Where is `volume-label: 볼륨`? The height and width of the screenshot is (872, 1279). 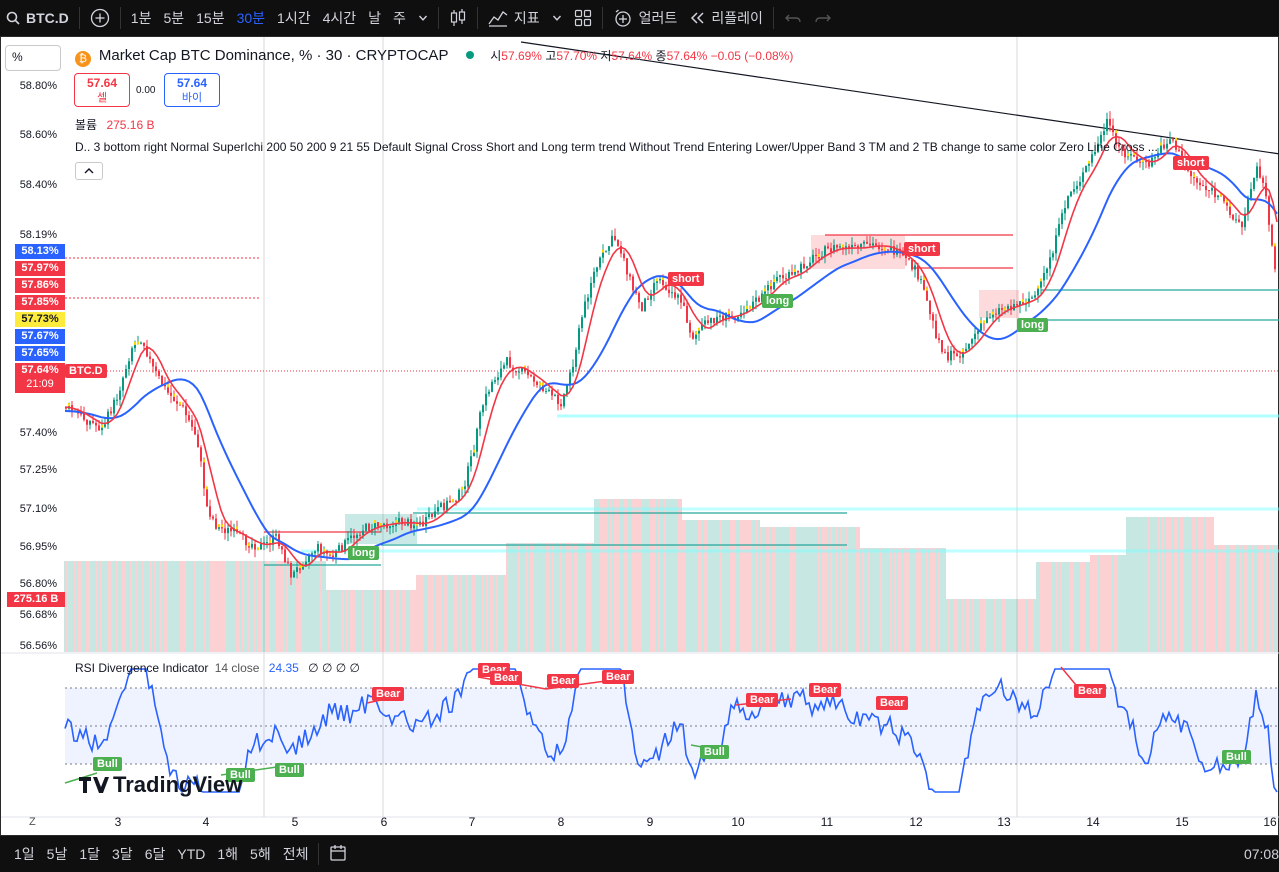
volume-label: 볼륨 is located at coordinates (86, 125).